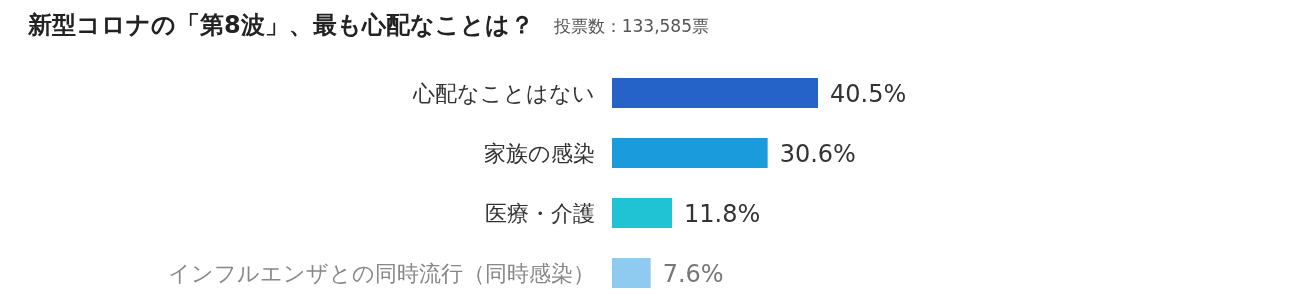 This screenshot has height=308, width=1302. Describe the element at coordinates (631, 26) in the screenshot. I see `chart-subtitle: 投票数：133,585票` at that location.